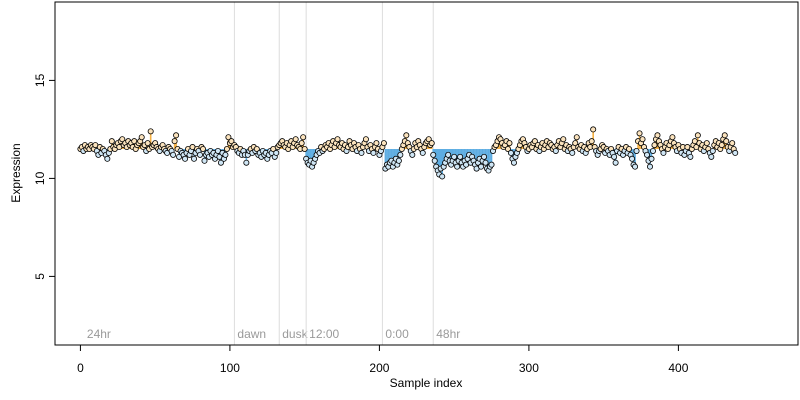  What do you see at coordinates (678, 368) in the screenshot?
I see `x-tick-label: 400` at bounding box center [678, 368].